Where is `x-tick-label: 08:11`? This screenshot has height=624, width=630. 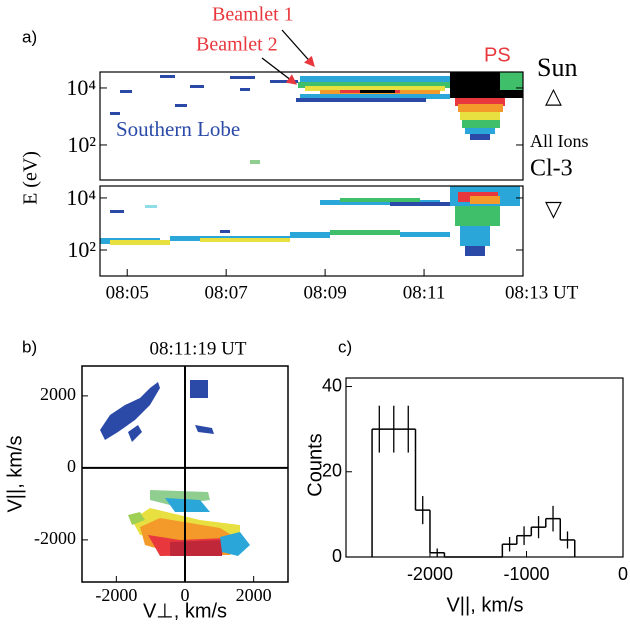 x-tick-label: 08:11 is located at coordinates (424, 292).